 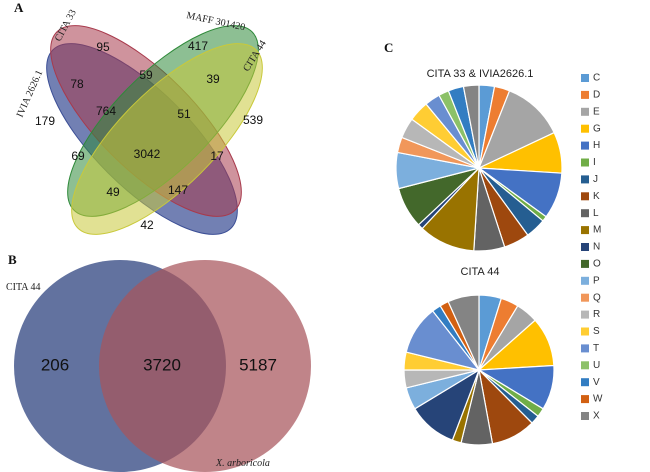 I want to click on venn4-region-count: 39, so click(x=213, y=79).